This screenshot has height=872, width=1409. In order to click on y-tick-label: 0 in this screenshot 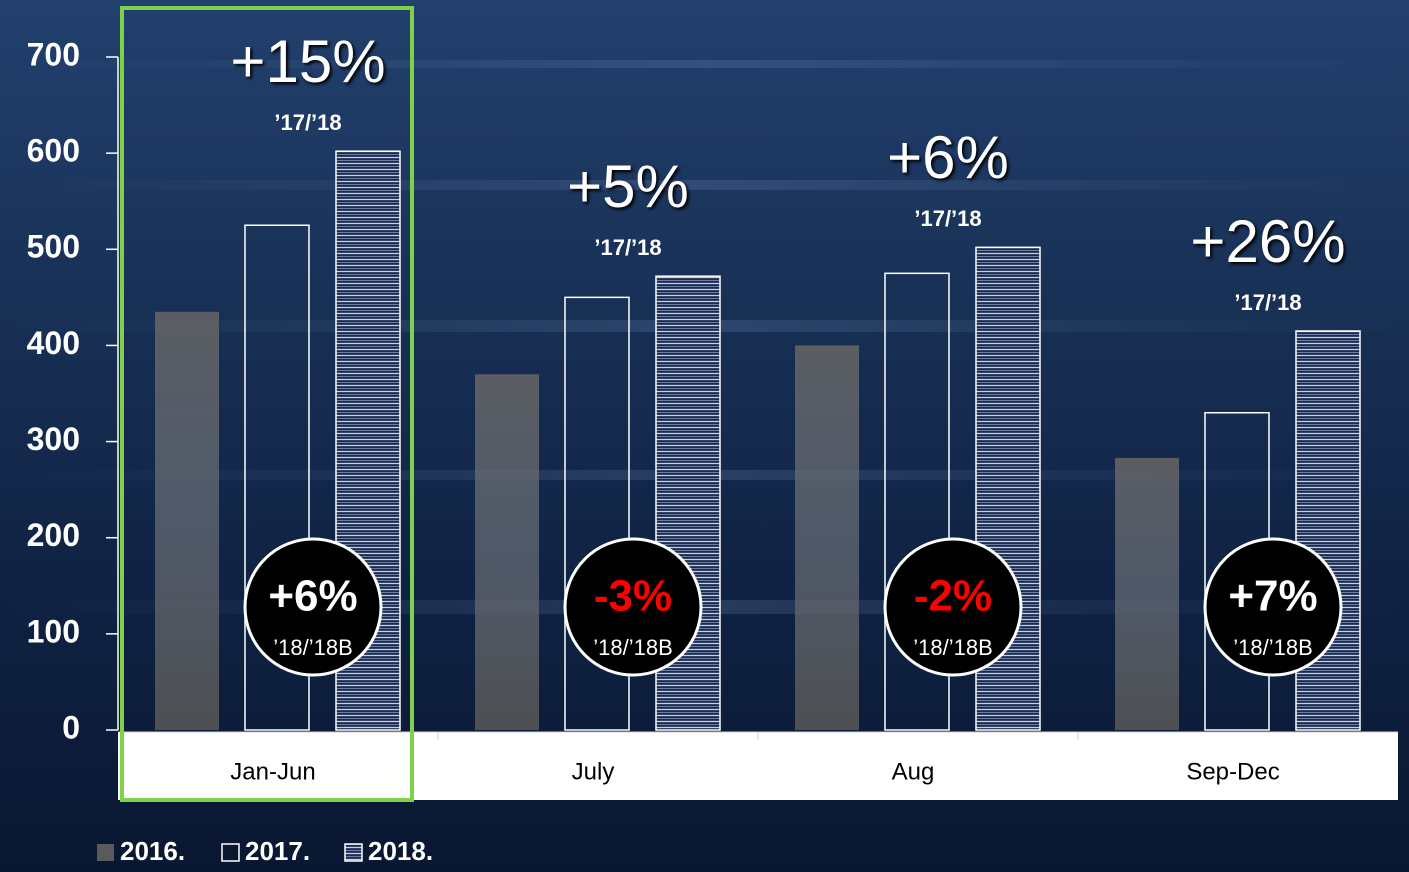, I will do `click(71, 727)`.